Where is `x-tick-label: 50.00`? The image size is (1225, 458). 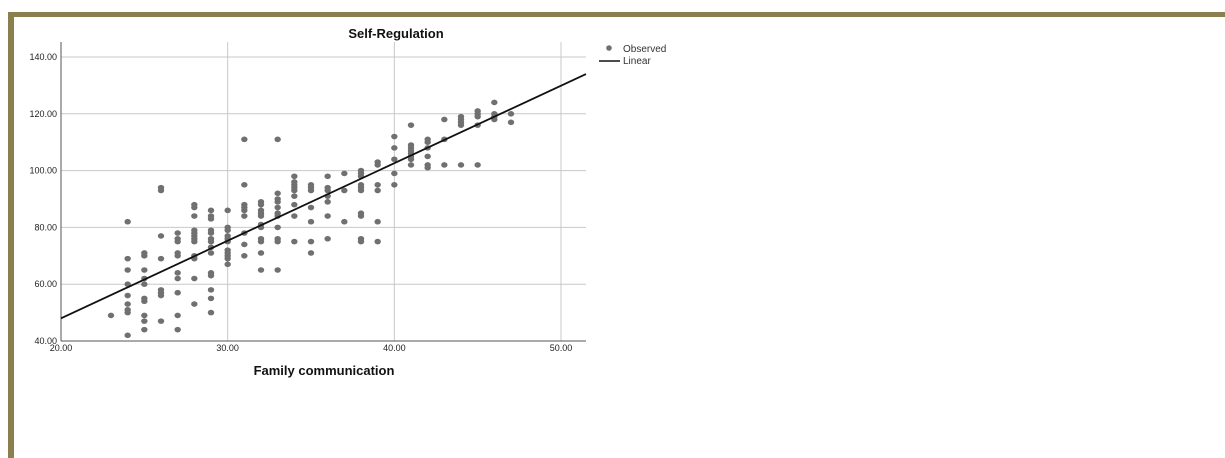 x-tick-label: 50.00 is located at coordinates (561, 348).